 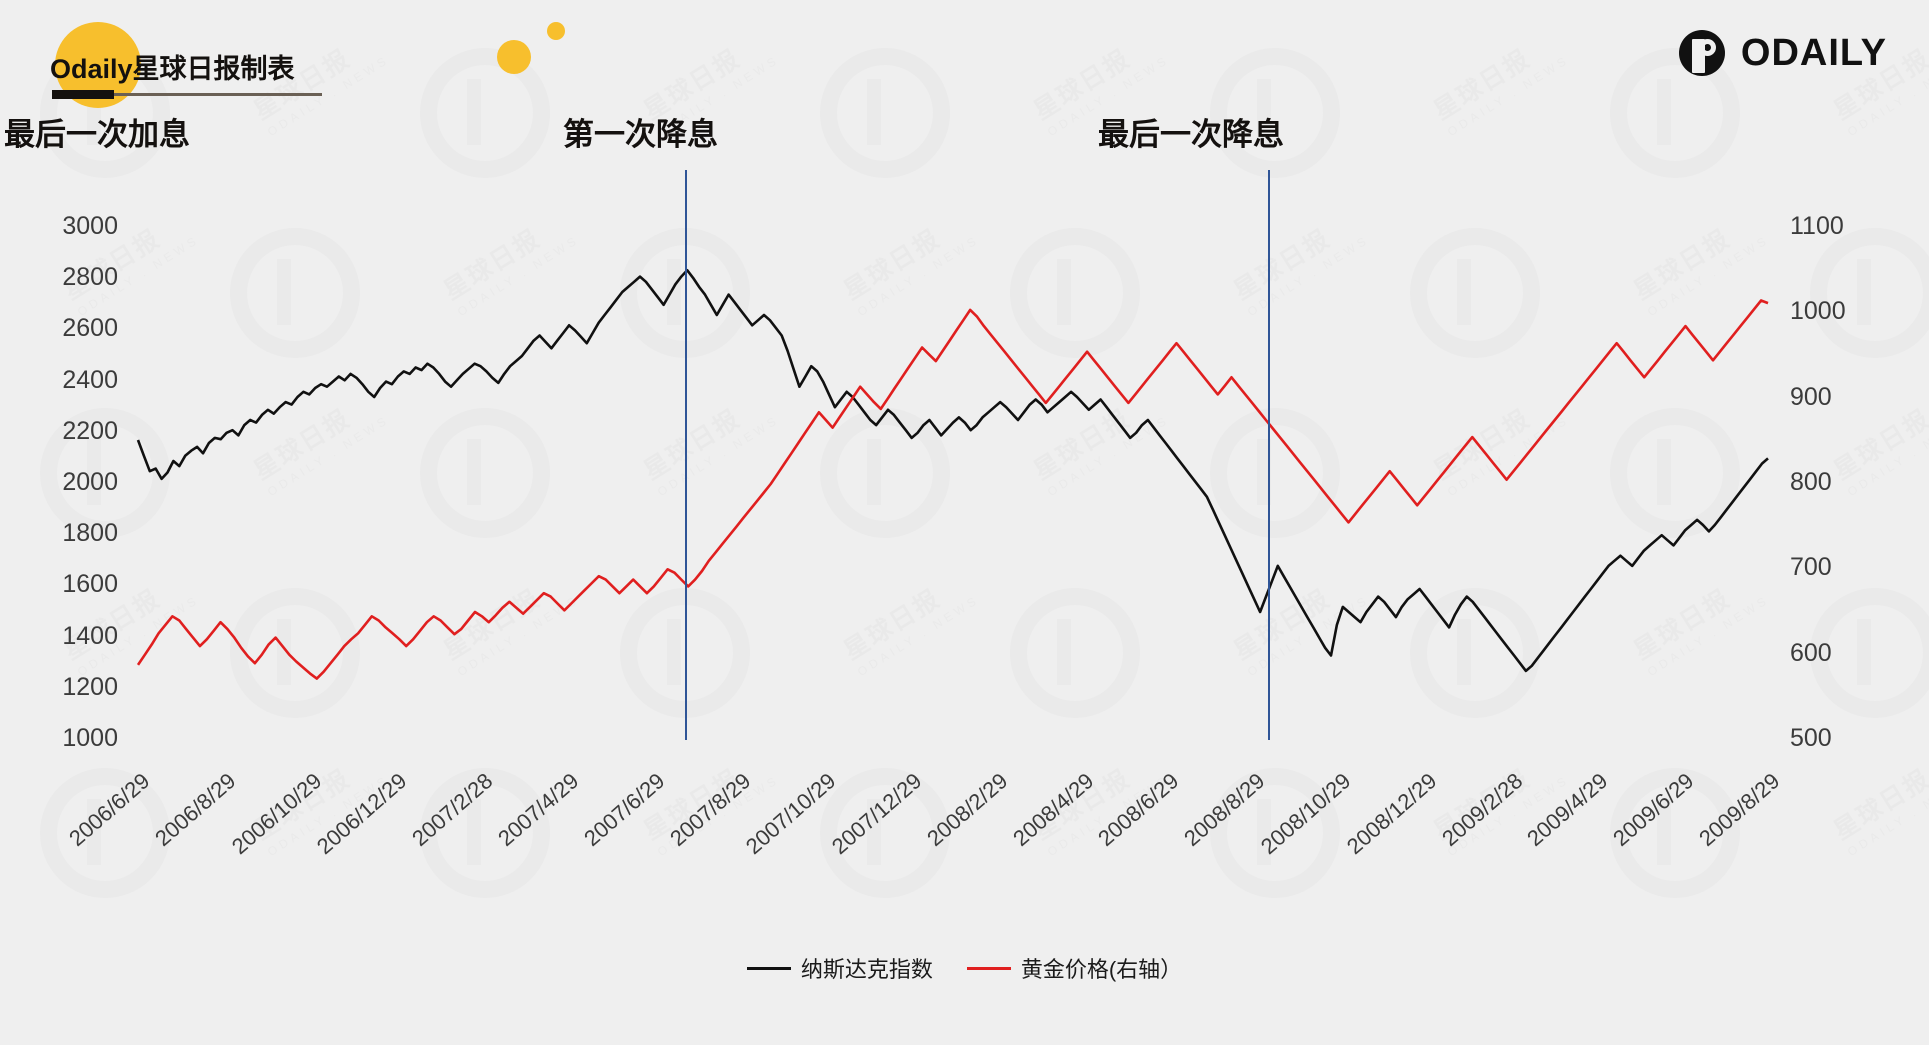 What do you see at coordinates (1811, 482) in the screenshot?
I see `axis-tick-label: 800` at bounding box center [1811, 482].